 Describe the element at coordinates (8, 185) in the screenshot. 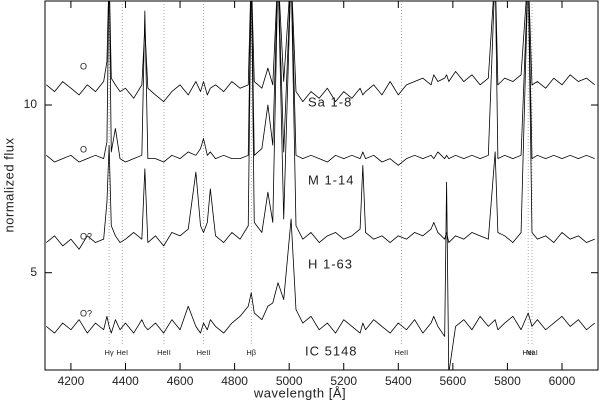

I see `y-axis-title: normalized flux` at that location.